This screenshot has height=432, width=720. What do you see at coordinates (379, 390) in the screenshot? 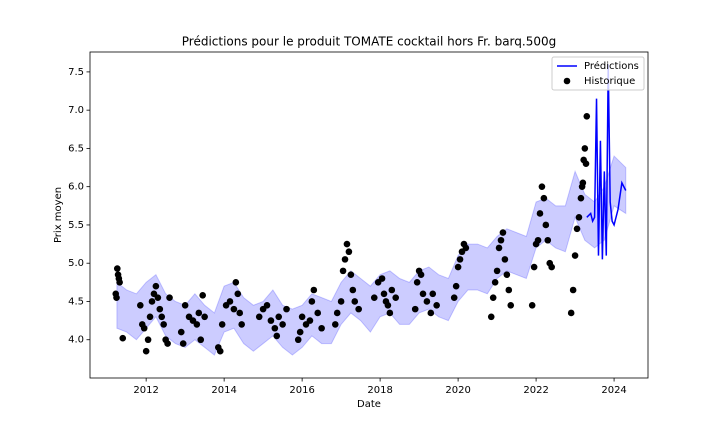
I see `x-tick-label: 2018` at bounding box center [379, 390].